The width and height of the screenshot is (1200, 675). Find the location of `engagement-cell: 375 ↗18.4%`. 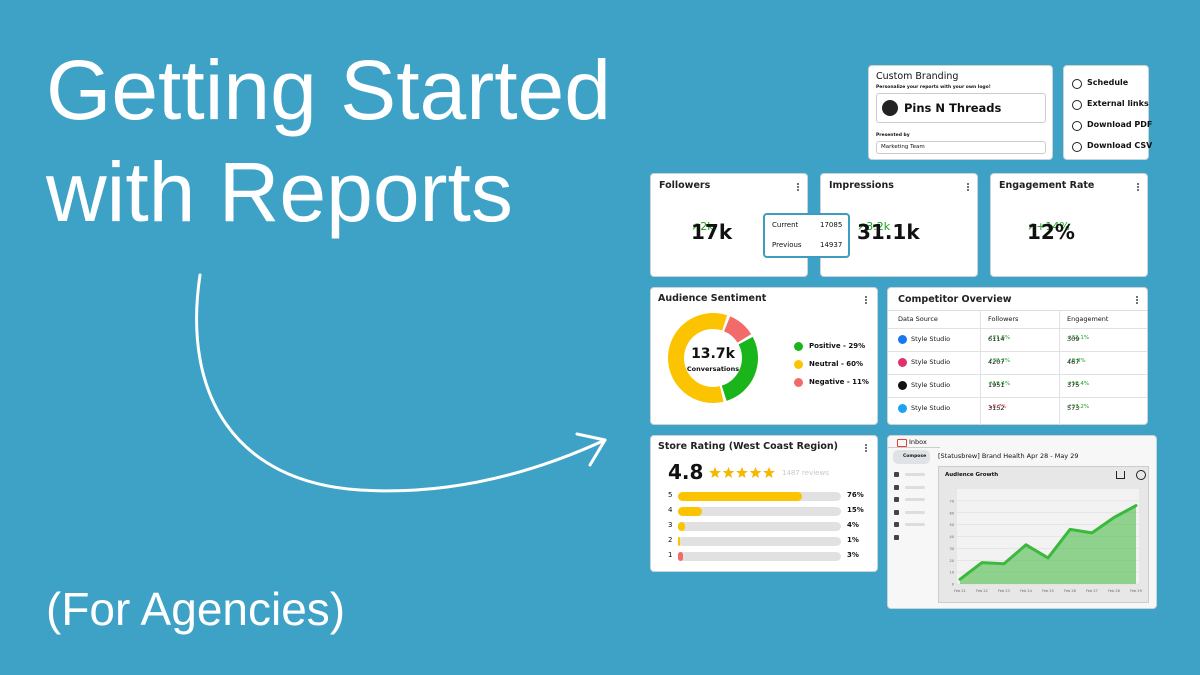

engagement-cell: 375 ↗18.4% is located at coordinates (1078, 385).